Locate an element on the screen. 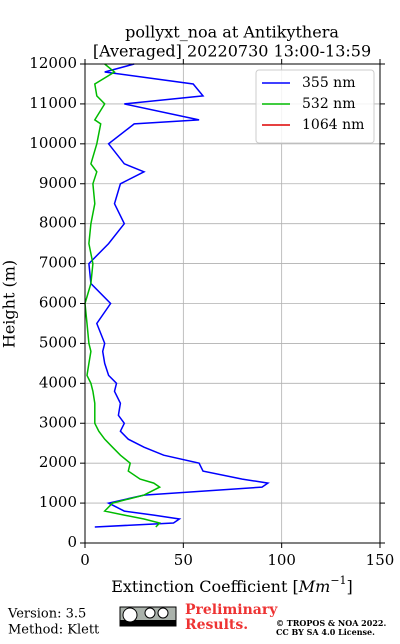  x-tick-label: 0 is located at coordinates (85, 560).